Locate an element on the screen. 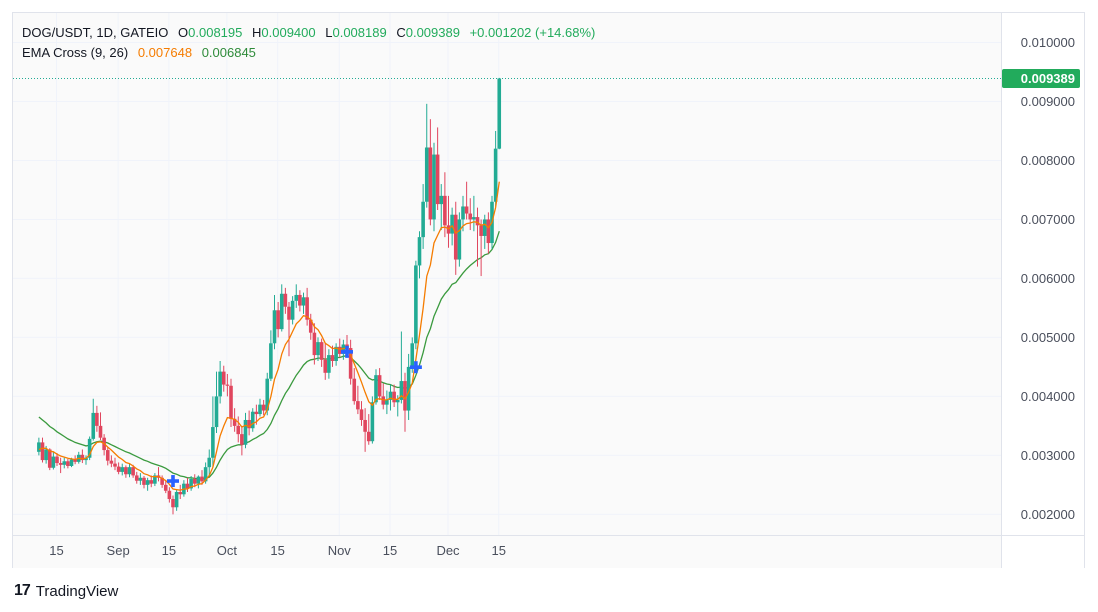 The image size is (1098, 612). legend-change: +0.001202 (+14.68%) is located at coordinates (532, 32).